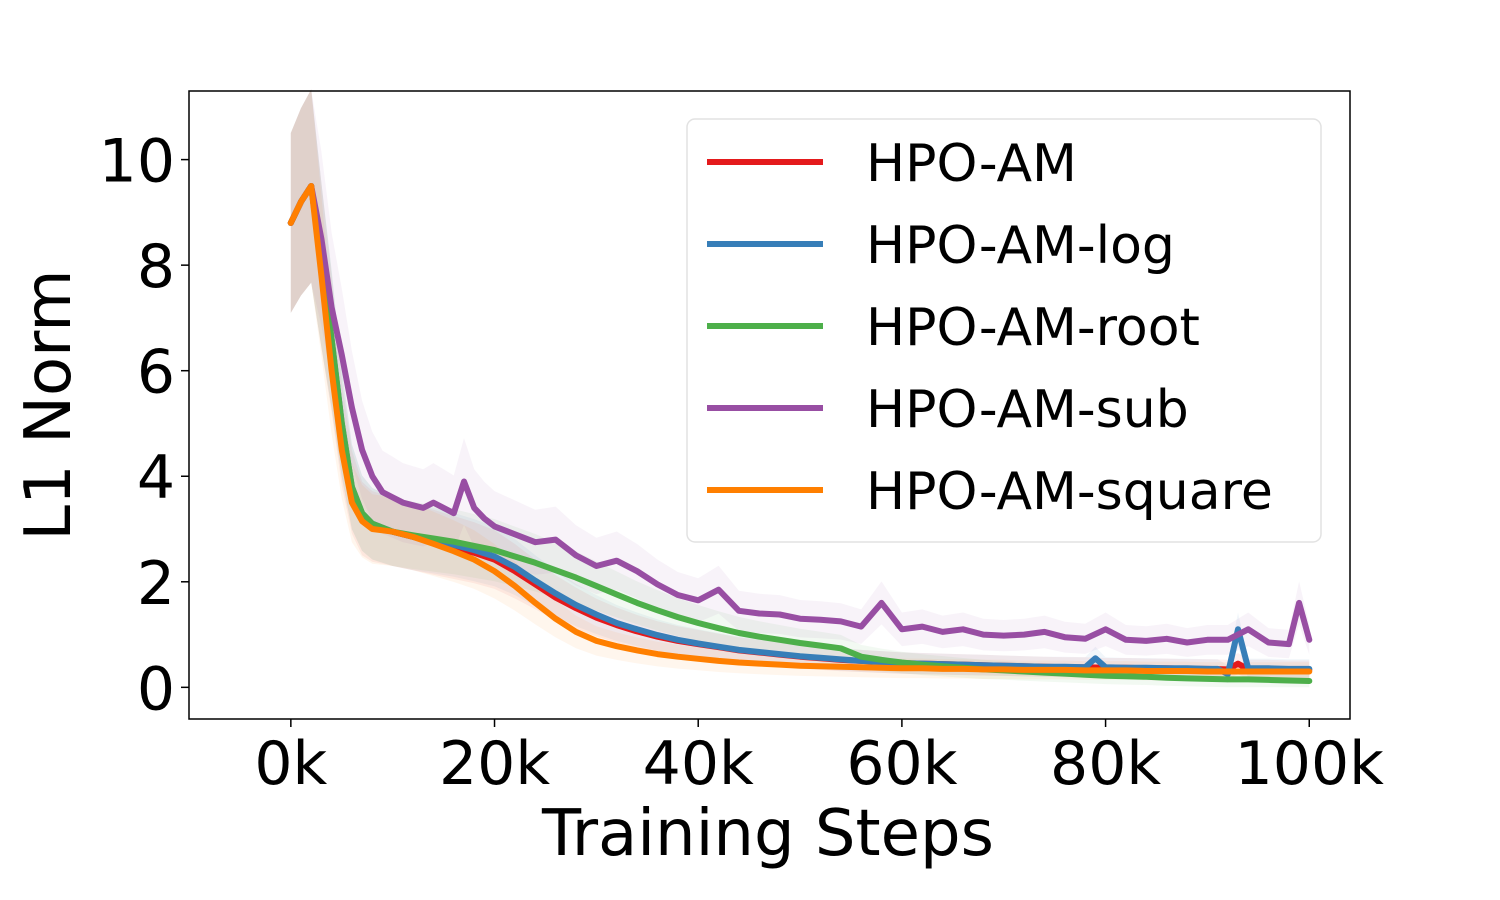 The width and height of the screenshot is (1500, 900). I want to click on y-axis-label: L1 Norm, so click(49, 404).